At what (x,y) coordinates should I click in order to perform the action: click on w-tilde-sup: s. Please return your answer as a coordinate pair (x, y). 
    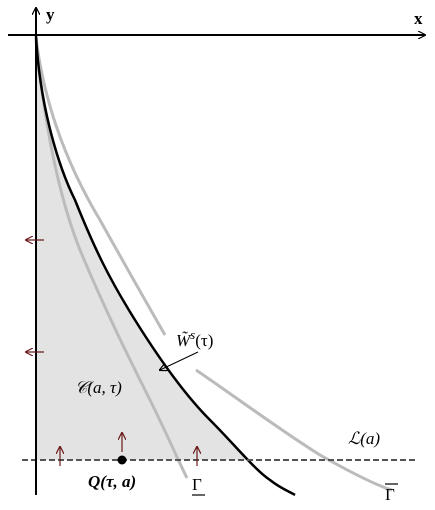
    Looking at the image, I should click on (192, 334).